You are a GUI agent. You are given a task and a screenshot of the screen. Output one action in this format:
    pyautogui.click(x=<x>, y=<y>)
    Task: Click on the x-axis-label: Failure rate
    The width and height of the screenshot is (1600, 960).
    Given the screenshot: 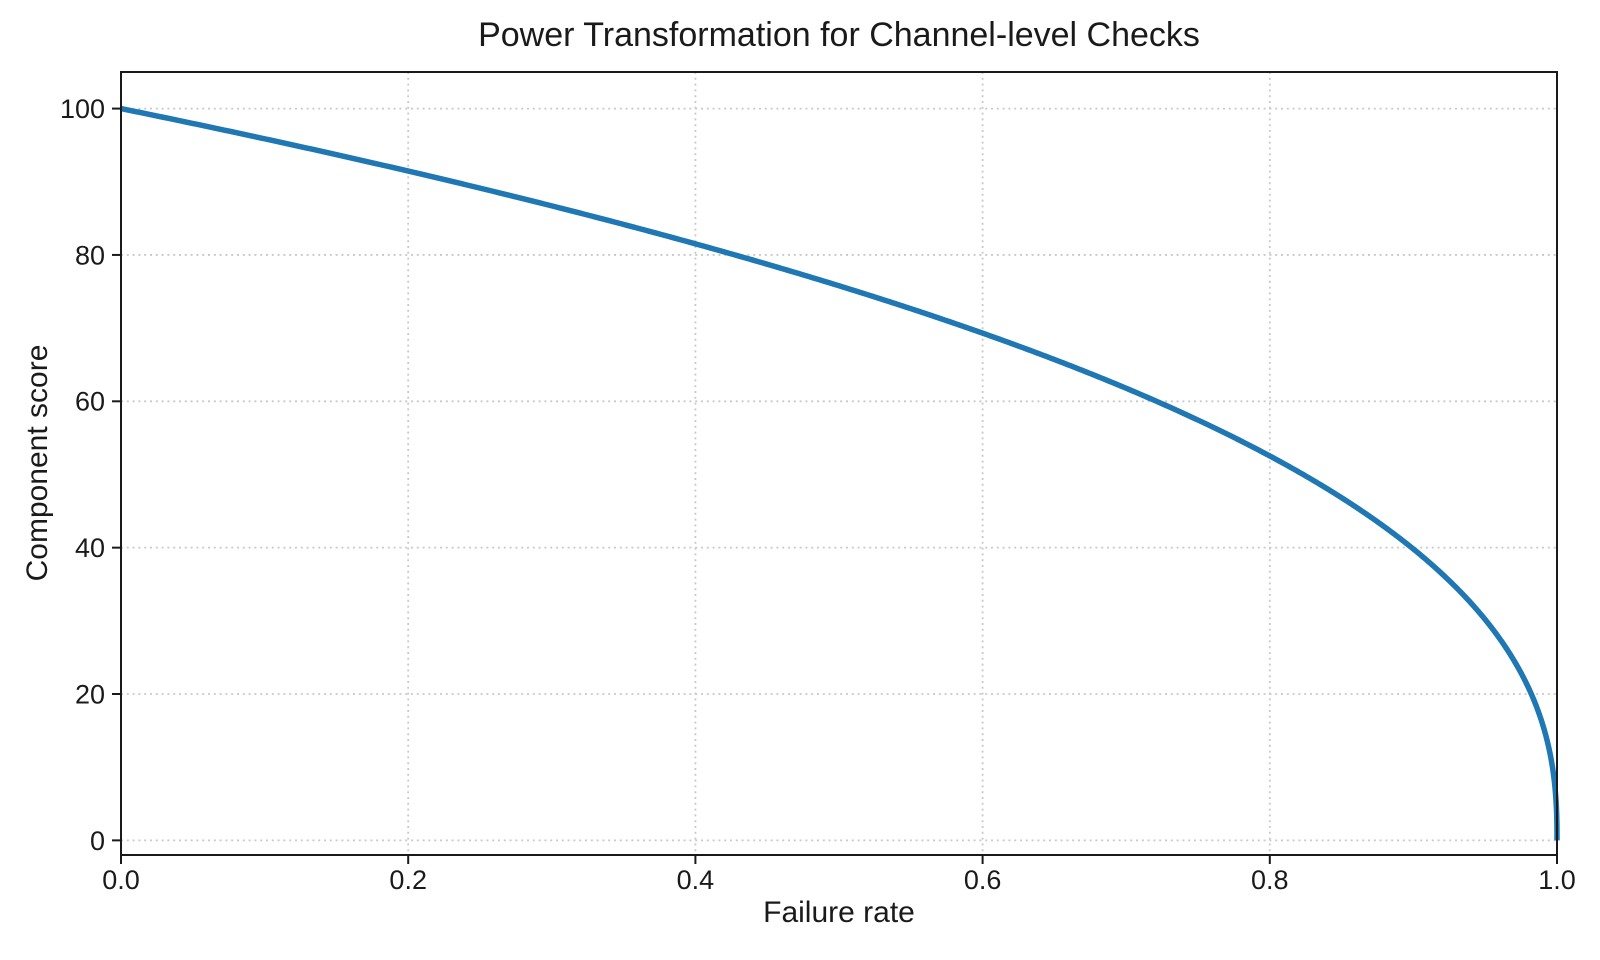 What is the action you would take?
    pyautogui.click(x=839, y=912)
    